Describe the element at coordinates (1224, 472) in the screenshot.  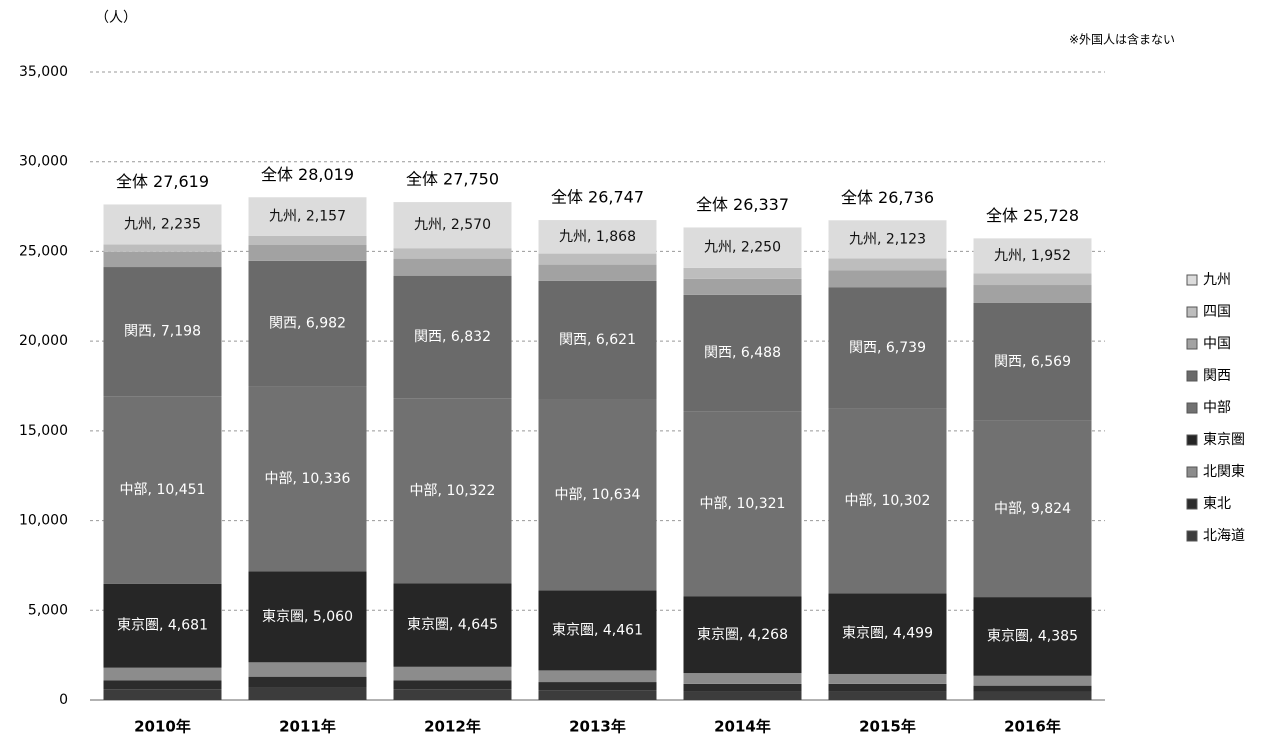
I see `legend-label: 北関東` at that location.